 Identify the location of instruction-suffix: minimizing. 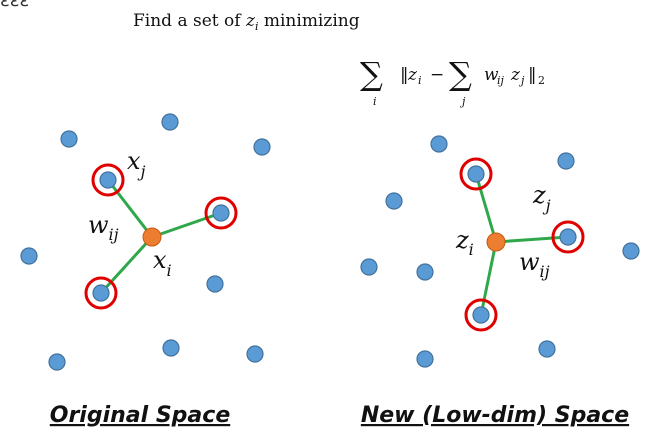
(308, 21).